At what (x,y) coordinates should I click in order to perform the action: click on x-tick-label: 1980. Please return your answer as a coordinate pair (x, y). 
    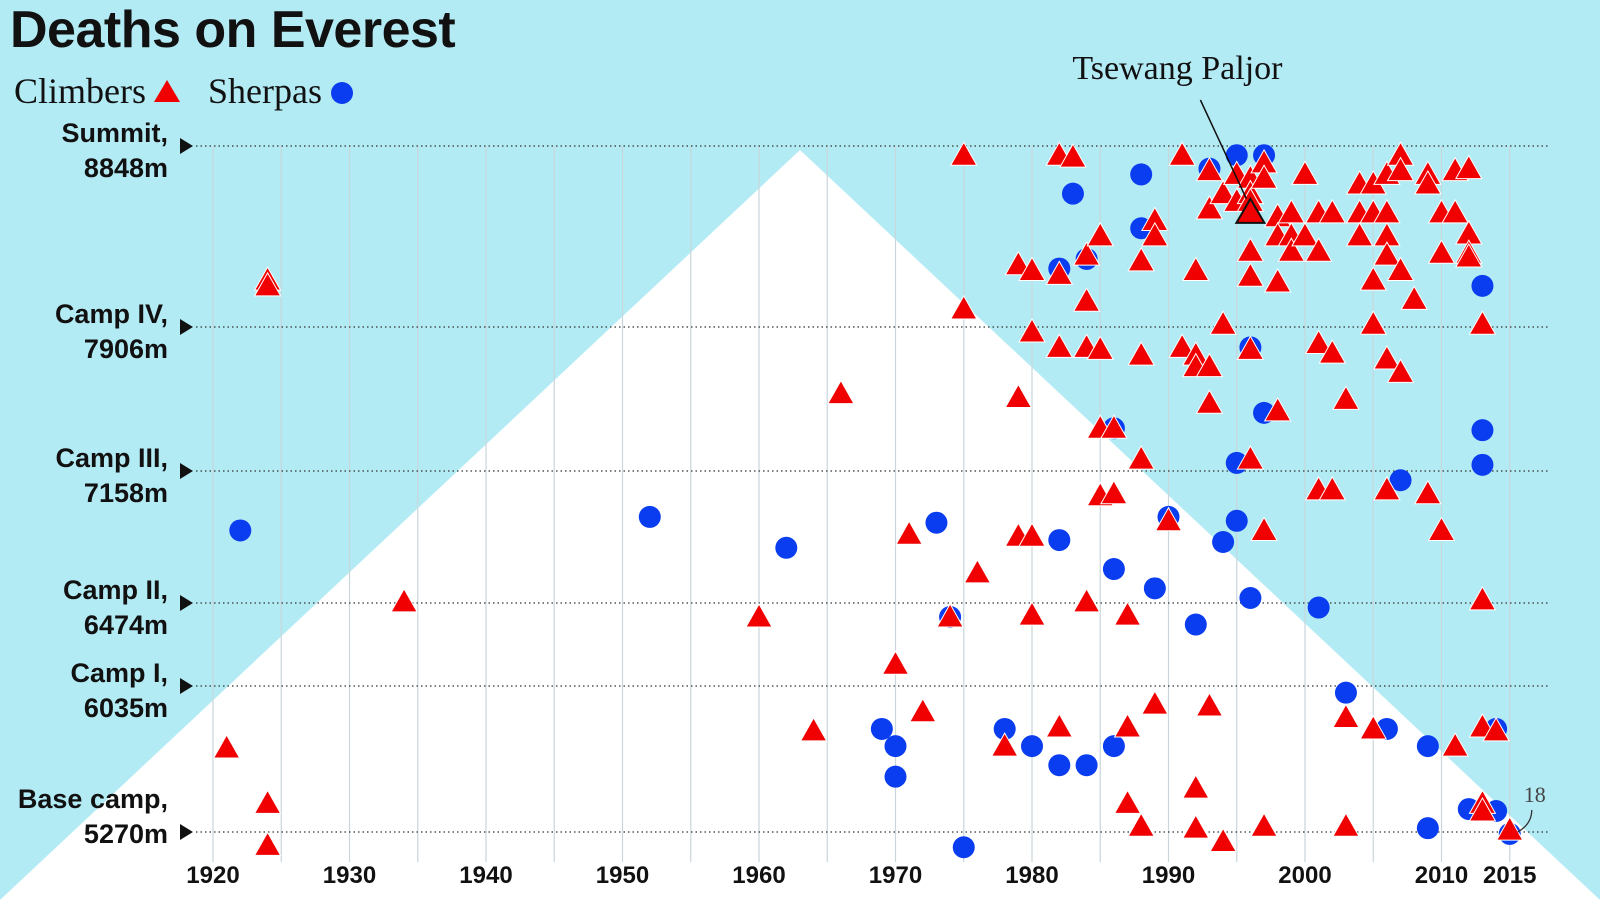
    Looking at the image, I should click on (1032, 875).